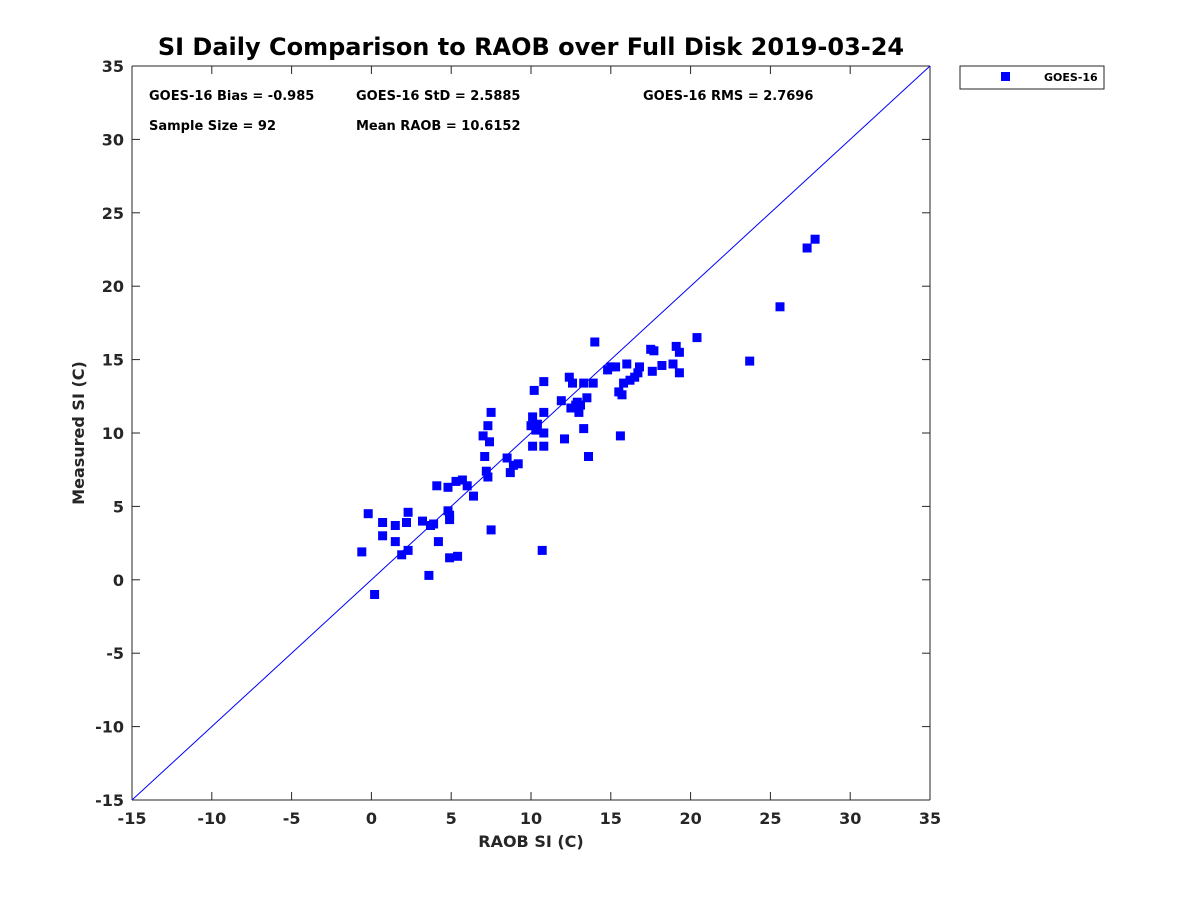 The width and height of the screenshot is (1200, 900). Describe the element at coordinates (109, 800) in the screenshot. I see `y-tick-label: -15` at that location.